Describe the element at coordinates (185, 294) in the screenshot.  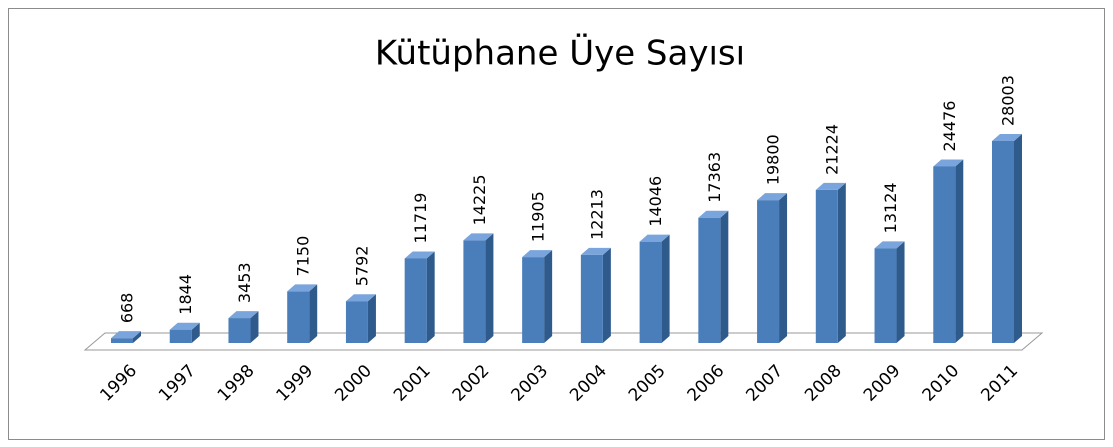
I see `value-label: 1844` at that location.